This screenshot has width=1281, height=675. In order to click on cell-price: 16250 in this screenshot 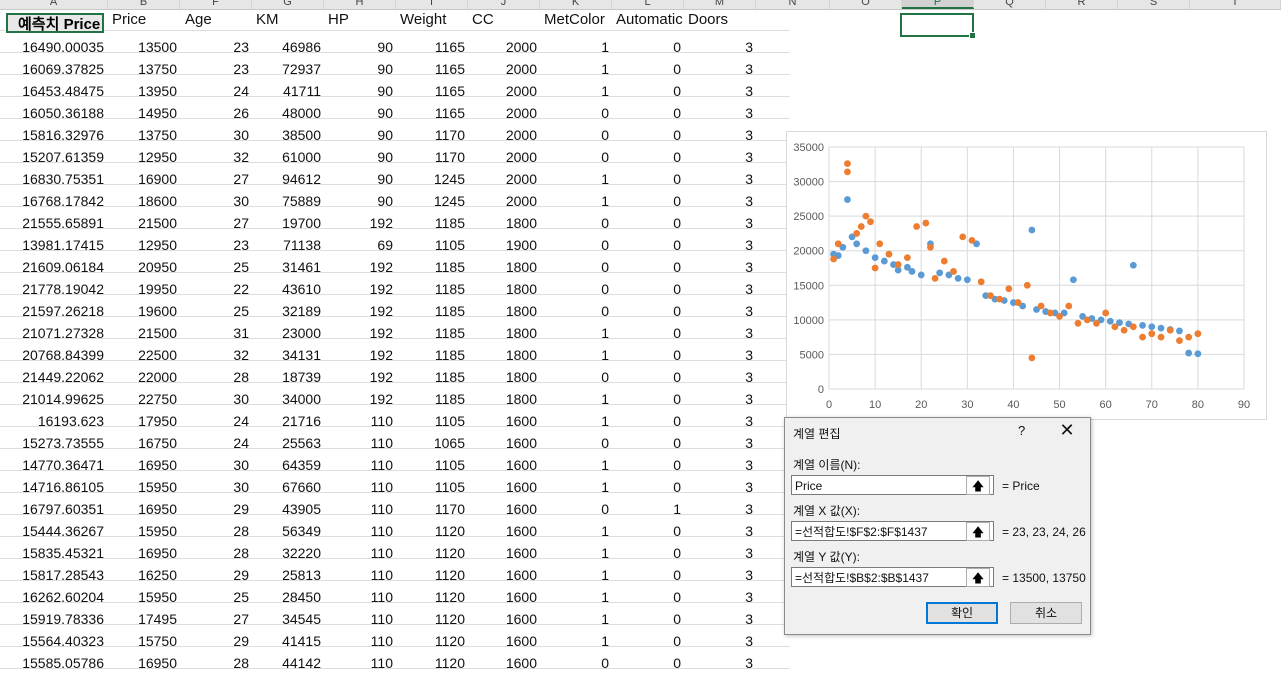, I will do `click(157, 575)`.